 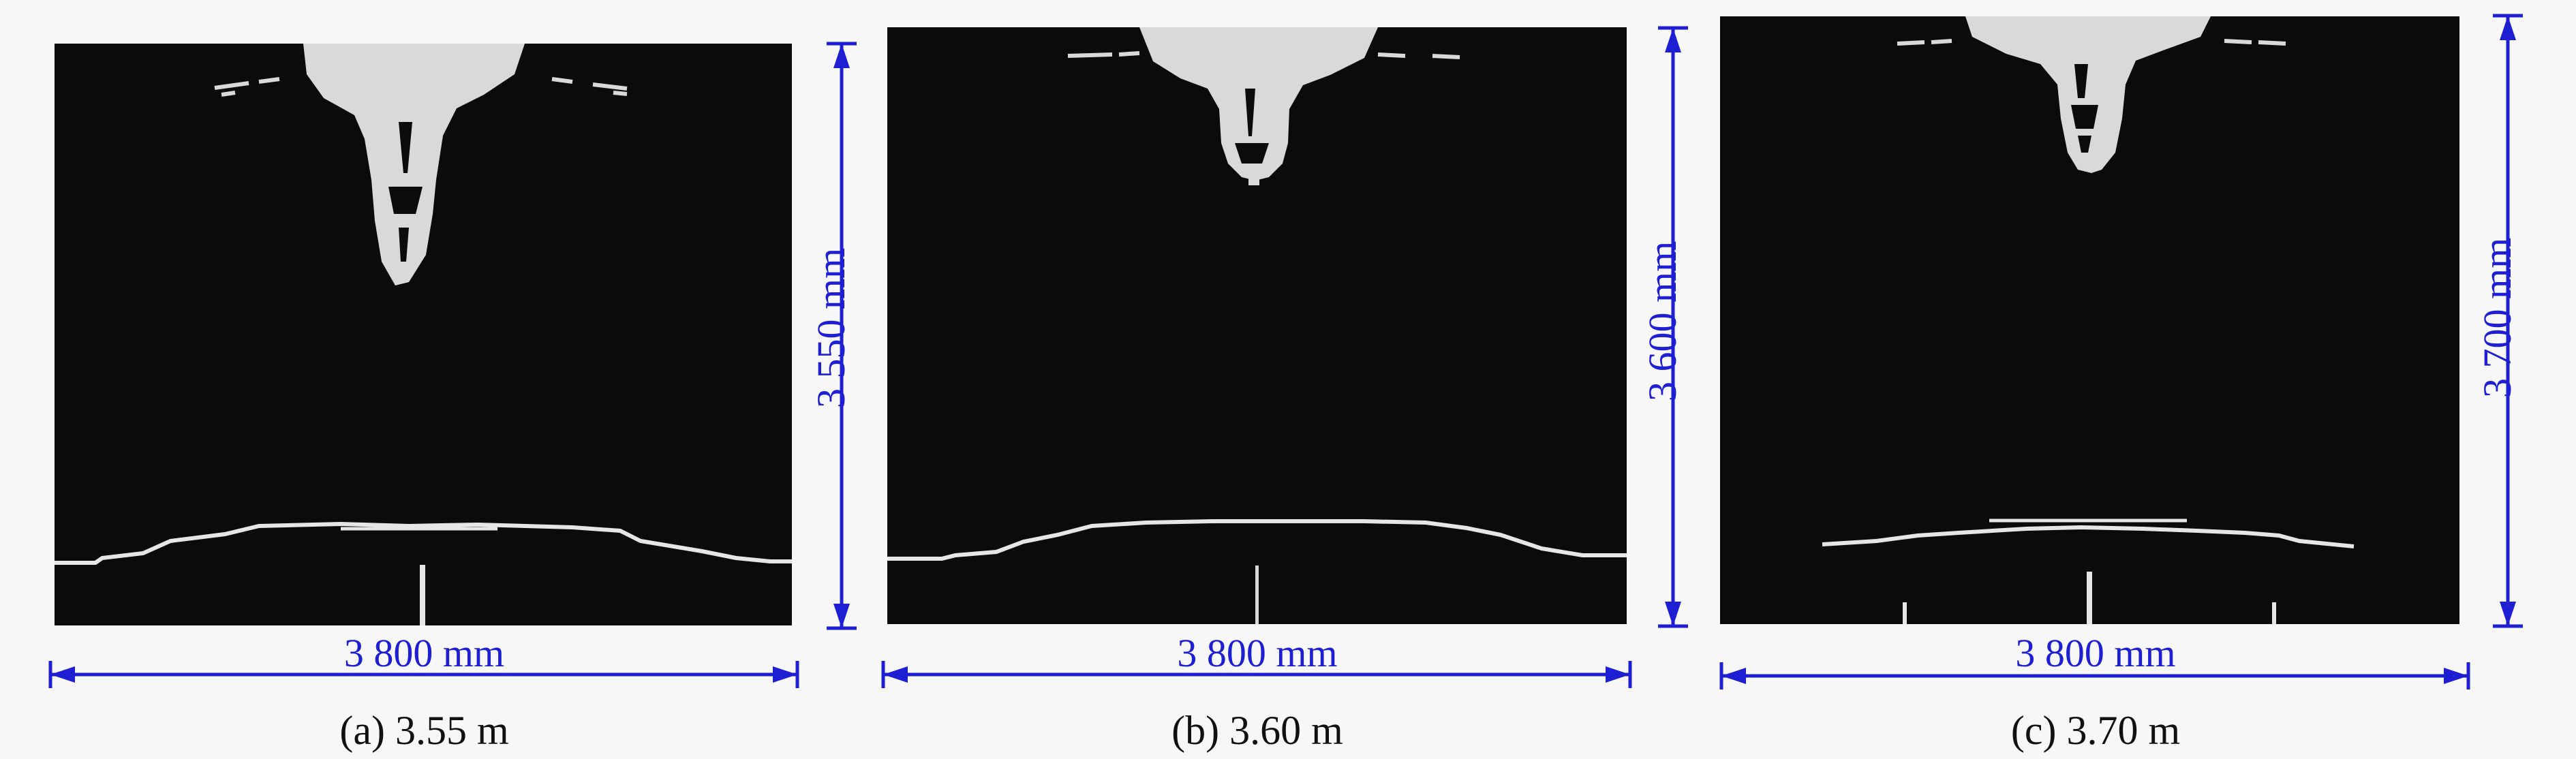 I want to click on height-dimension-arrow-a, so click(x=842, y=336).